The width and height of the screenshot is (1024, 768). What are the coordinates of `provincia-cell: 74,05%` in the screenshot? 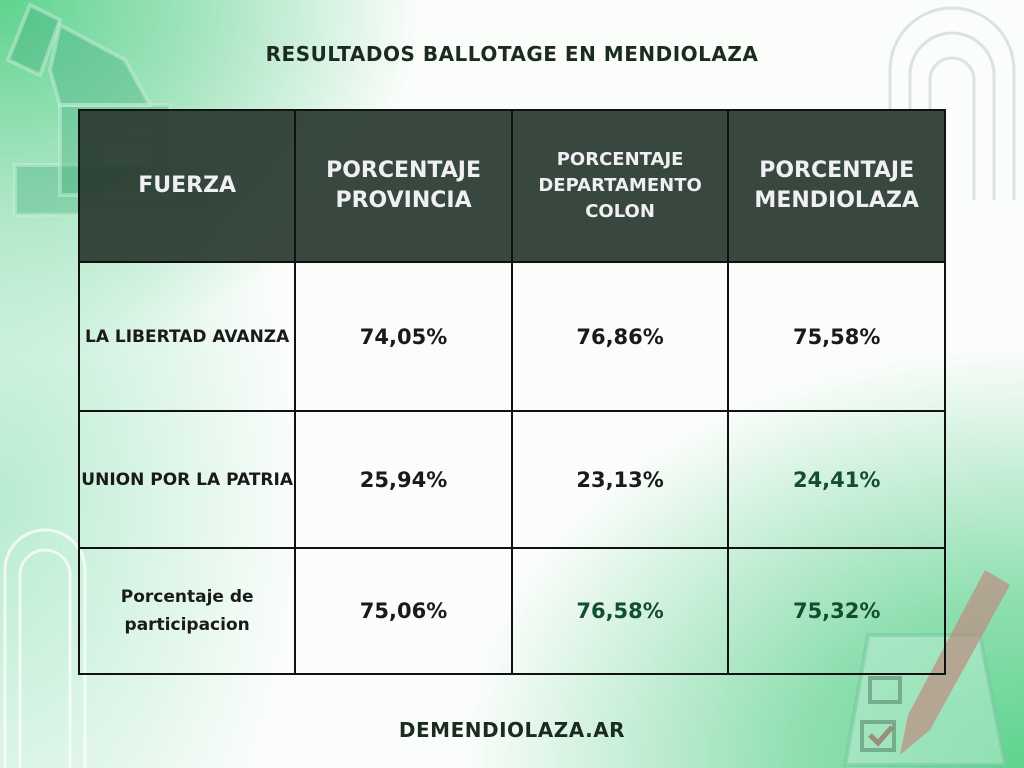 It's located at (403, 336).